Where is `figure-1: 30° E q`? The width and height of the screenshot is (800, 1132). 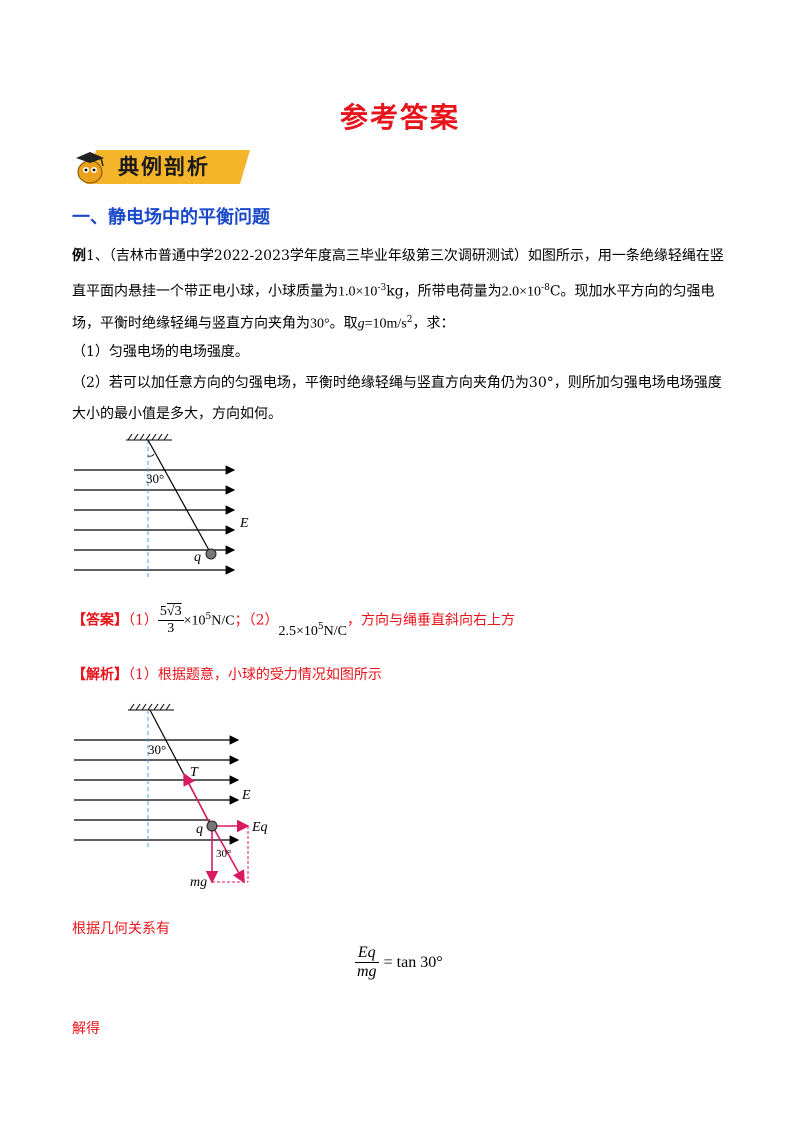
figure-1: 30° E q is located at coordinates (161, 505).